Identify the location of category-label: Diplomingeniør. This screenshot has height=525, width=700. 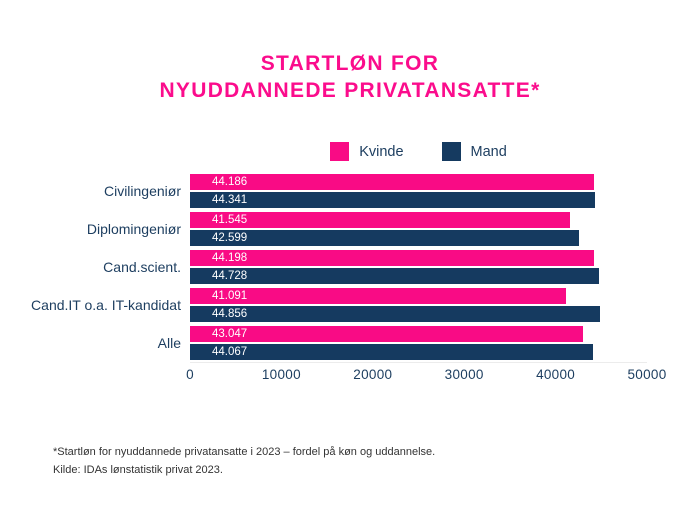
(133, 228).